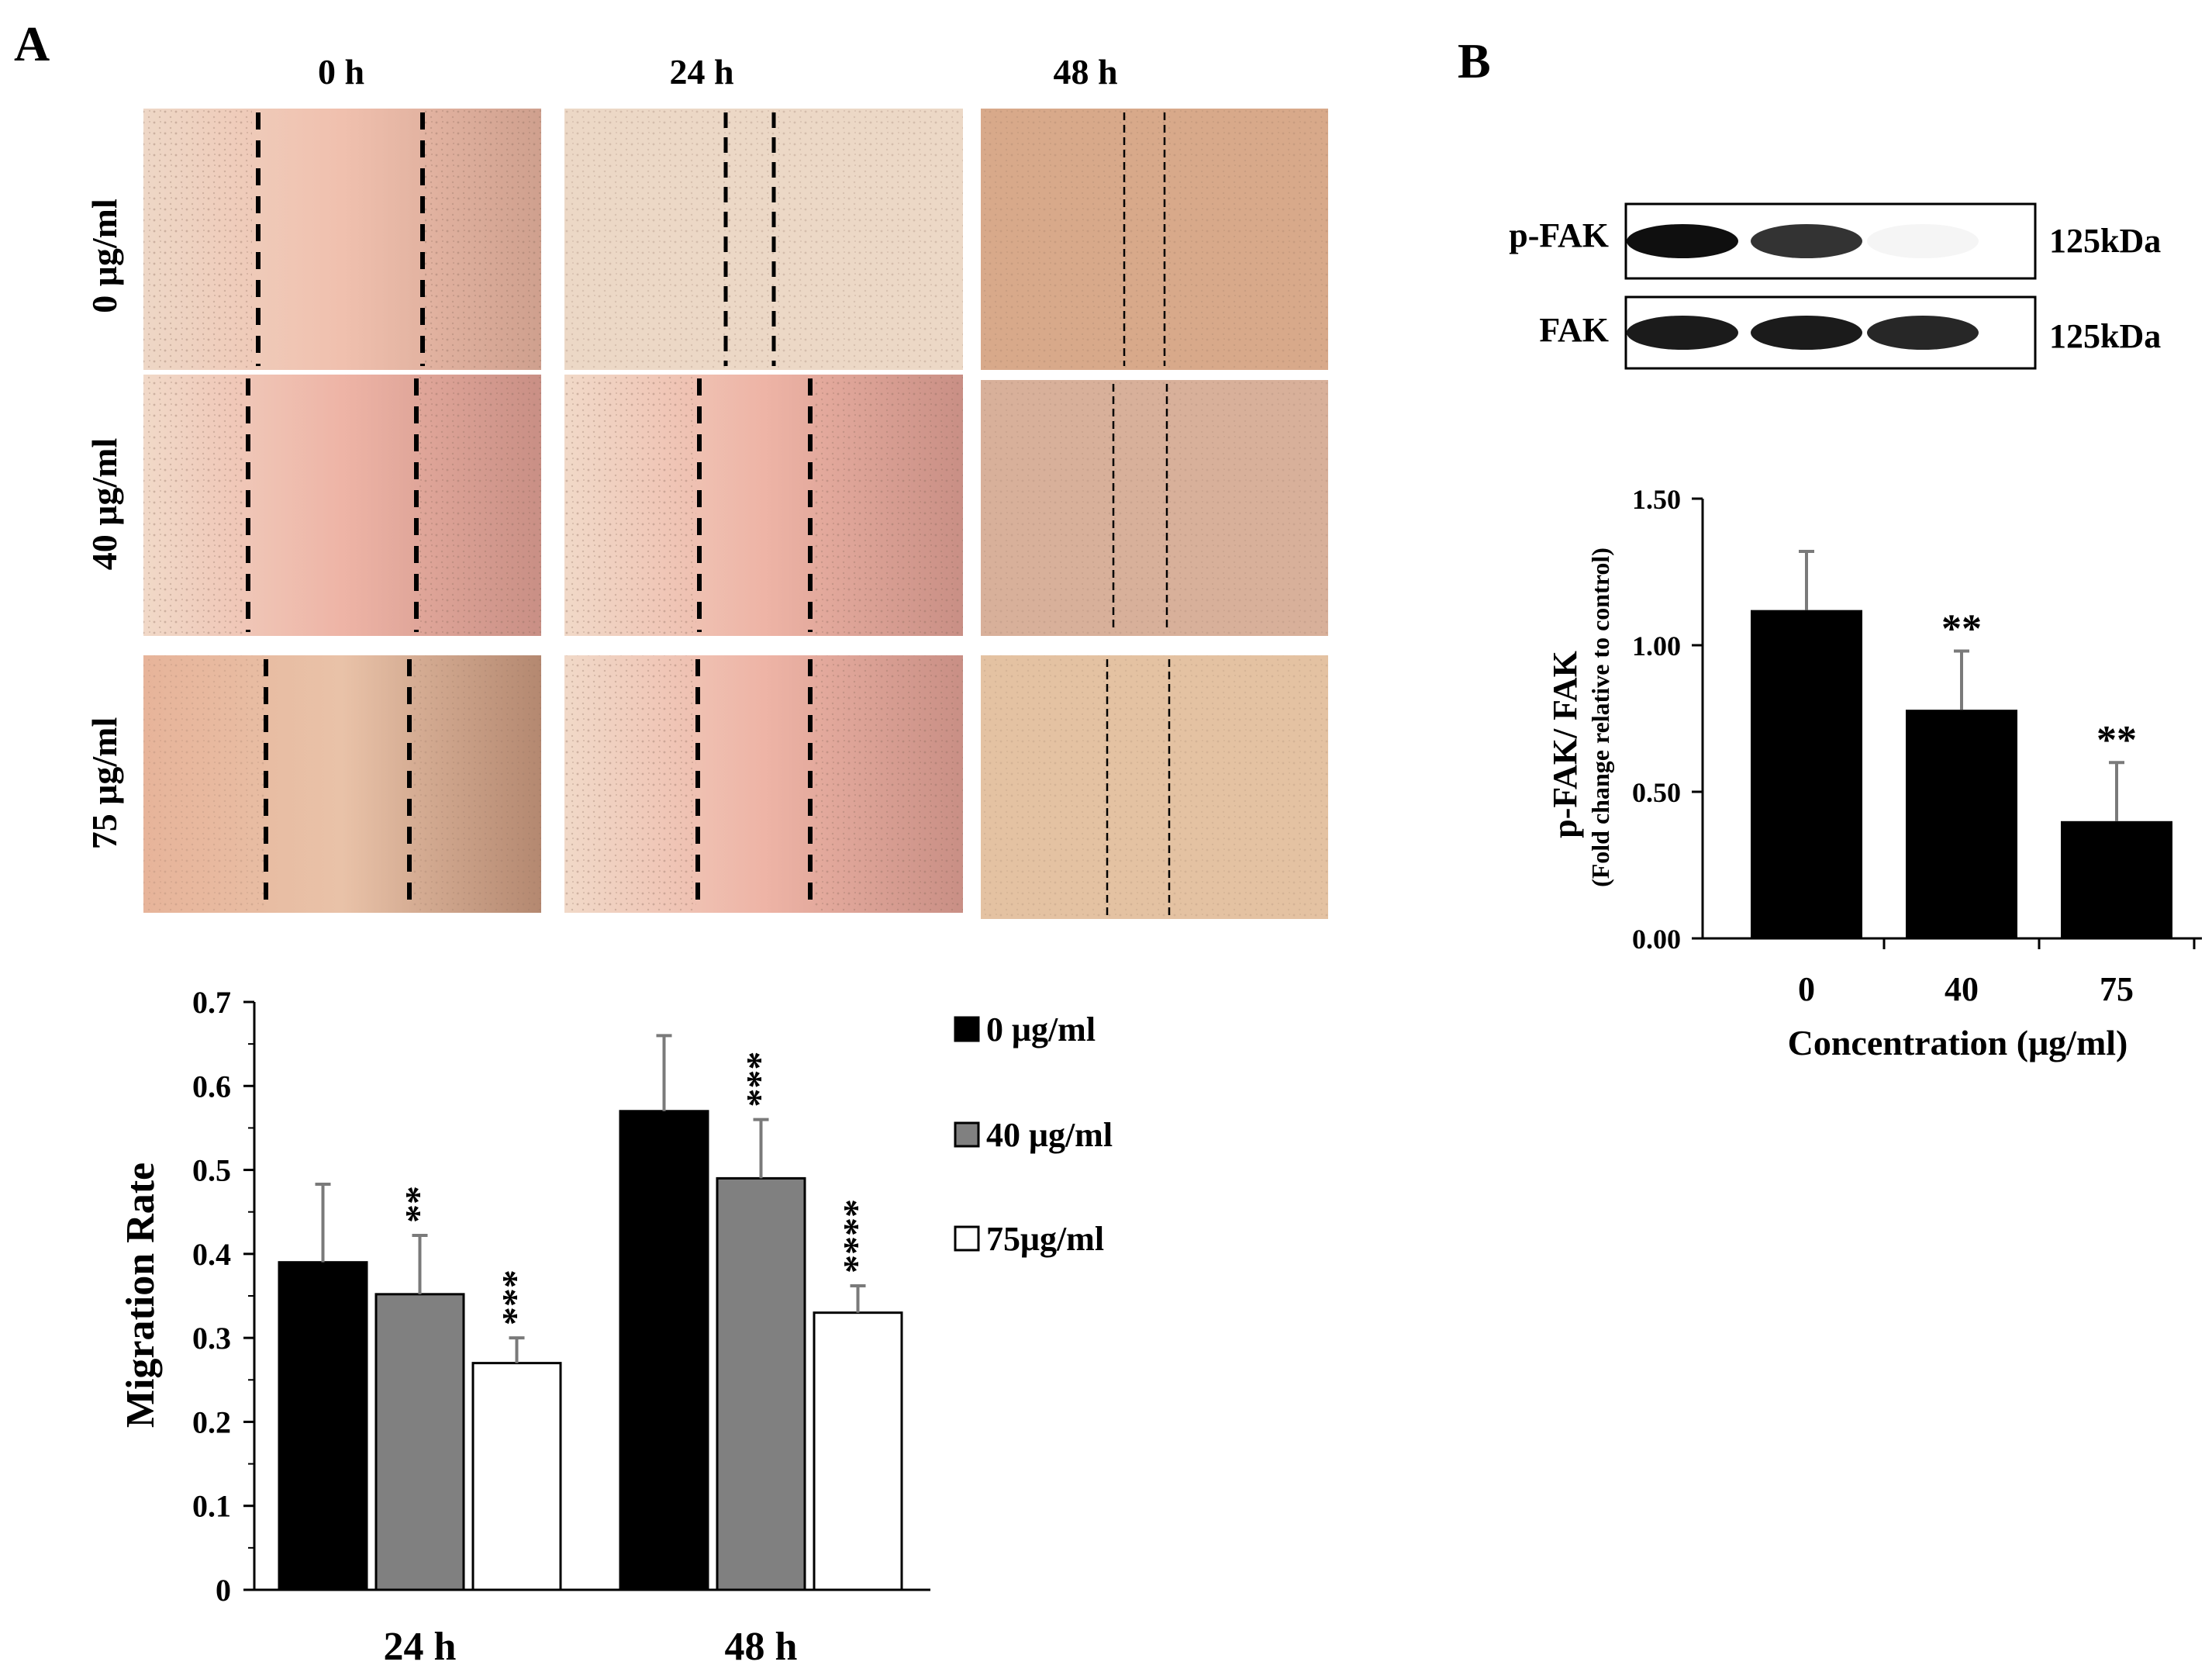 The height and width of the screenshot is (1679, 2212). I want to click on y-tick-label: 0.7, so click(211, 1002).